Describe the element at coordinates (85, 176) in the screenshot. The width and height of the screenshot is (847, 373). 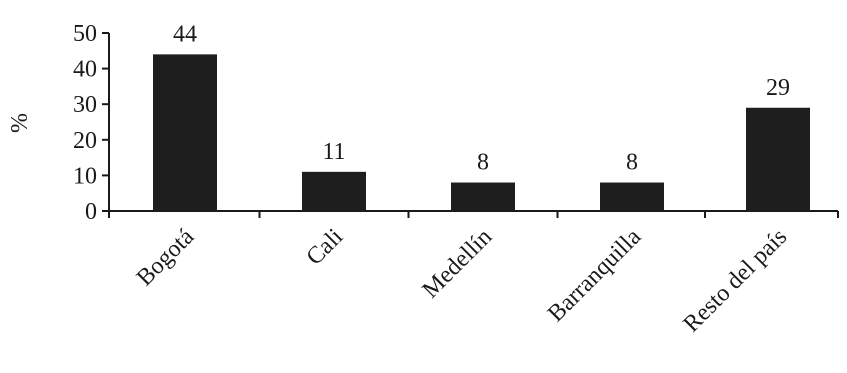
I see `y-tick-label: 10` at that location.